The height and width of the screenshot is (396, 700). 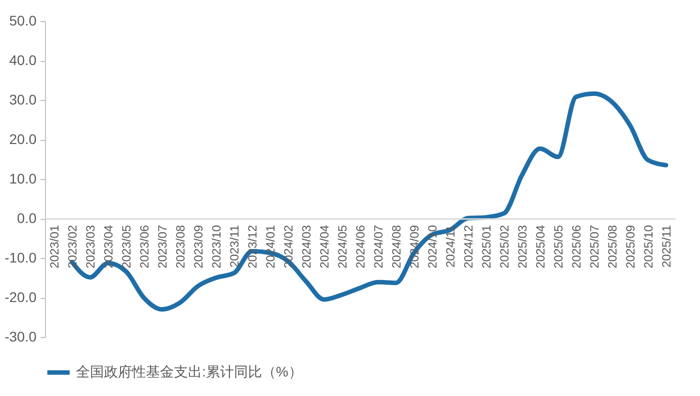 I want to click on x-tick-label: 2024/02, so click(x=289, y=246).